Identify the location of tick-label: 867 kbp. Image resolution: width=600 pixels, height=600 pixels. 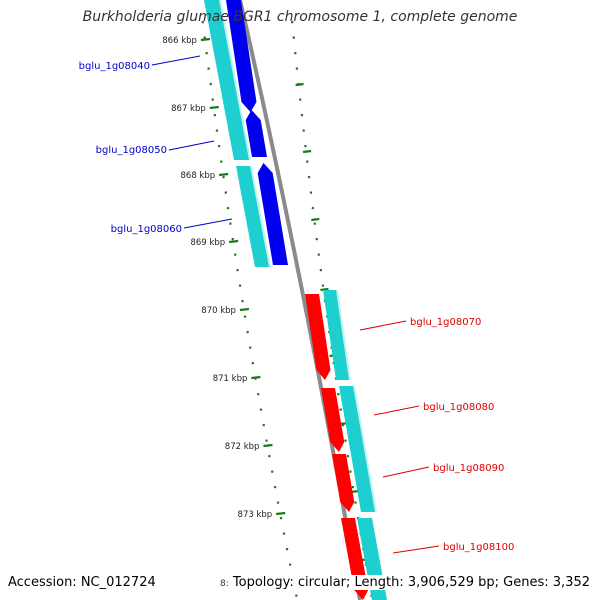
(188, 109).